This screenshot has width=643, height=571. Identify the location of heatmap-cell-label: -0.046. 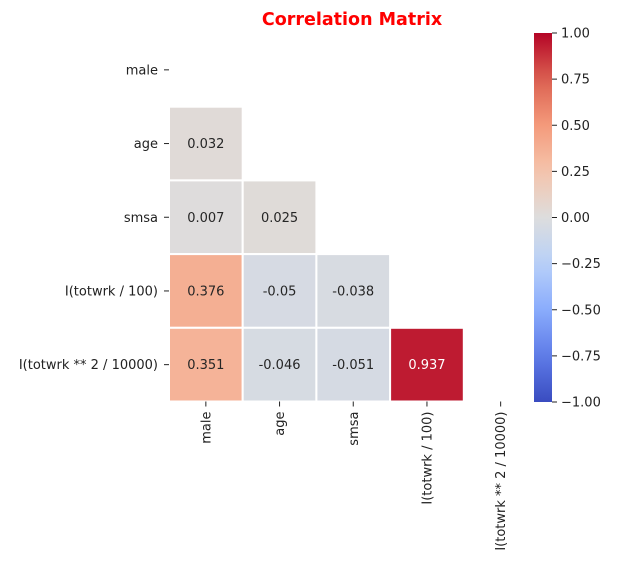
(280, 365).